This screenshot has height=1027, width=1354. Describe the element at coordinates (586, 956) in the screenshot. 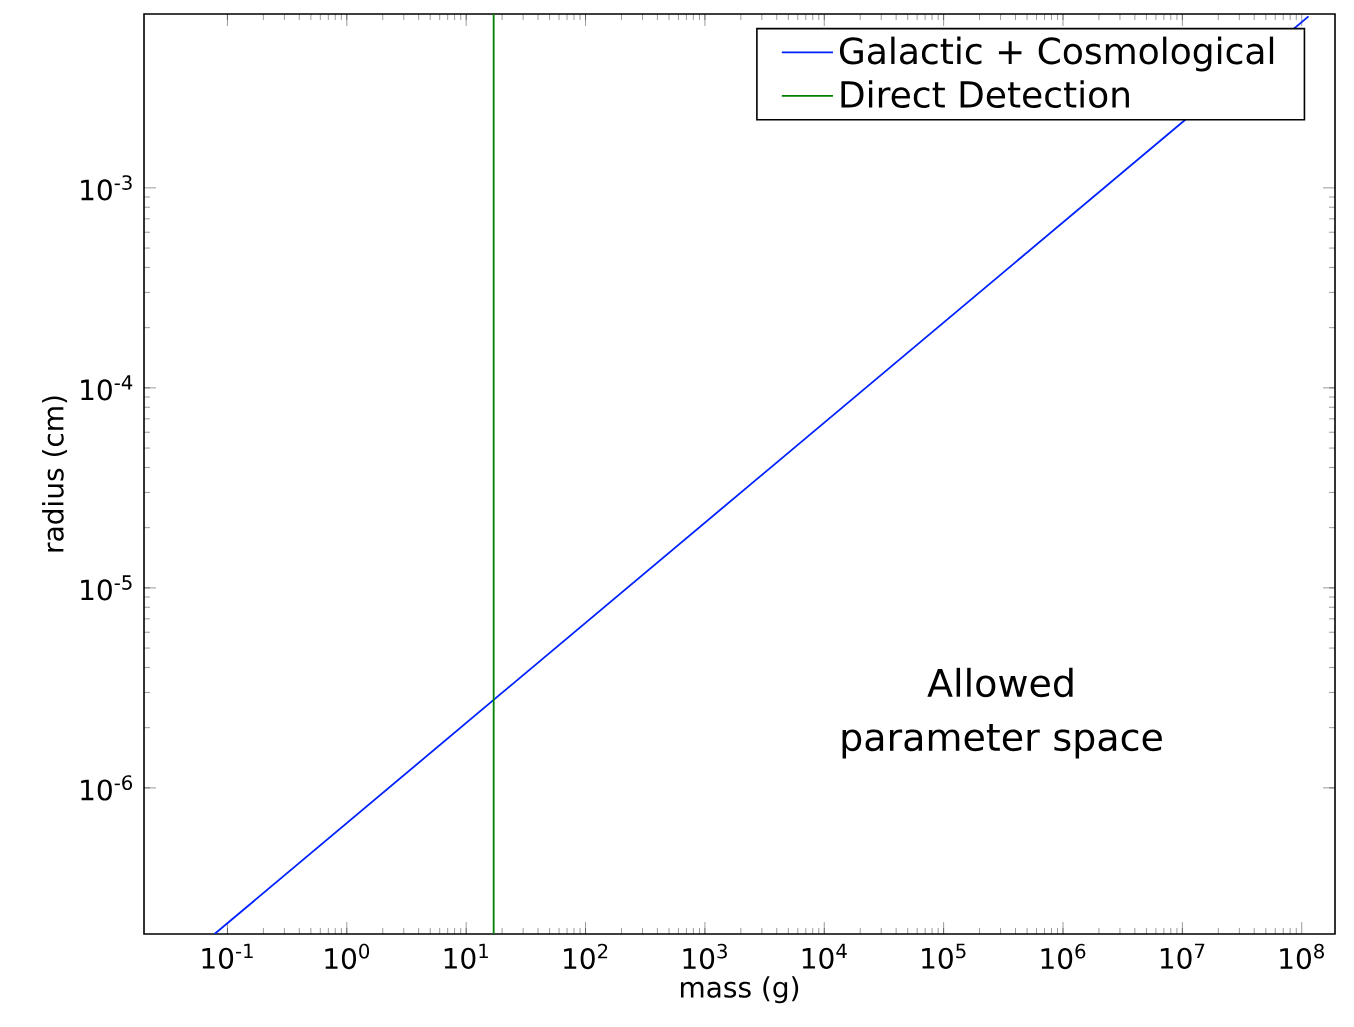

I see `x-tick-label: 10$^{2}$` at that location.